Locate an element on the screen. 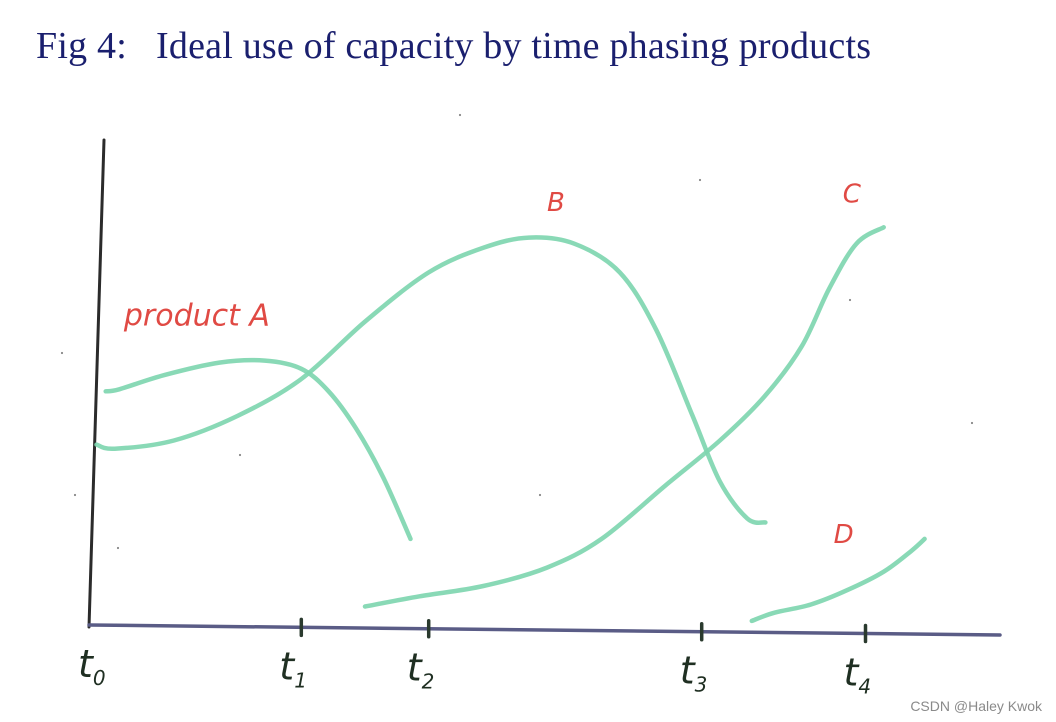  curve-product-a is located at coordinates (258, 449).